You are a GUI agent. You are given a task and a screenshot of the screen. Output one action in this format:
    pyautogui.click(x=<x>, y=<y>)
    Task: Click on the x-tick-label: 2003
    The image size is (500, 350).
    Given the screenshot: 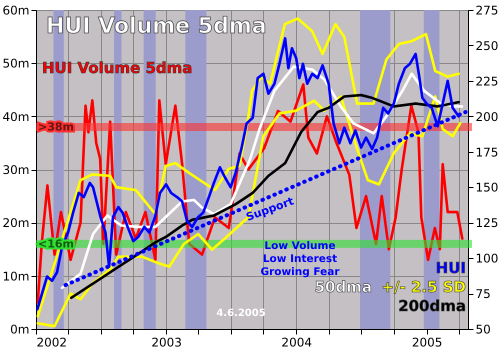 What is the action you would take?
    pyautogui.click(x=166, y=343)
    